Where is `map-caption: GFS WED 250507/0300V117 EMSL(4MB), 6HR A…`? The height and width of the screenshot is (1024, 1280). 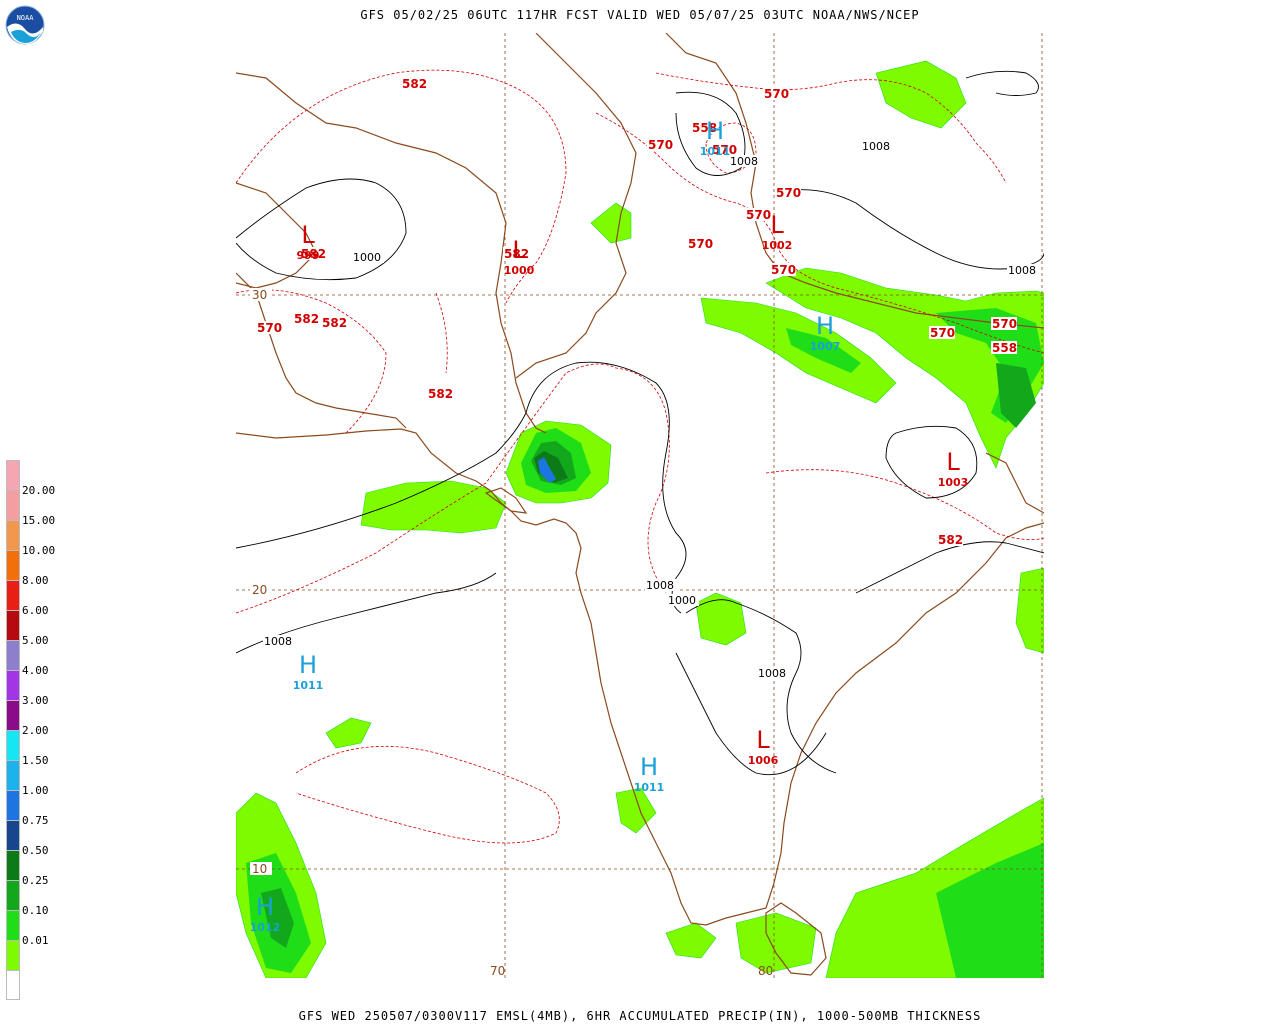 map-caption: GFS WED 250507/0300V117 EMSL(4MB), 6HR A… is located at coordinates (640, 1016).